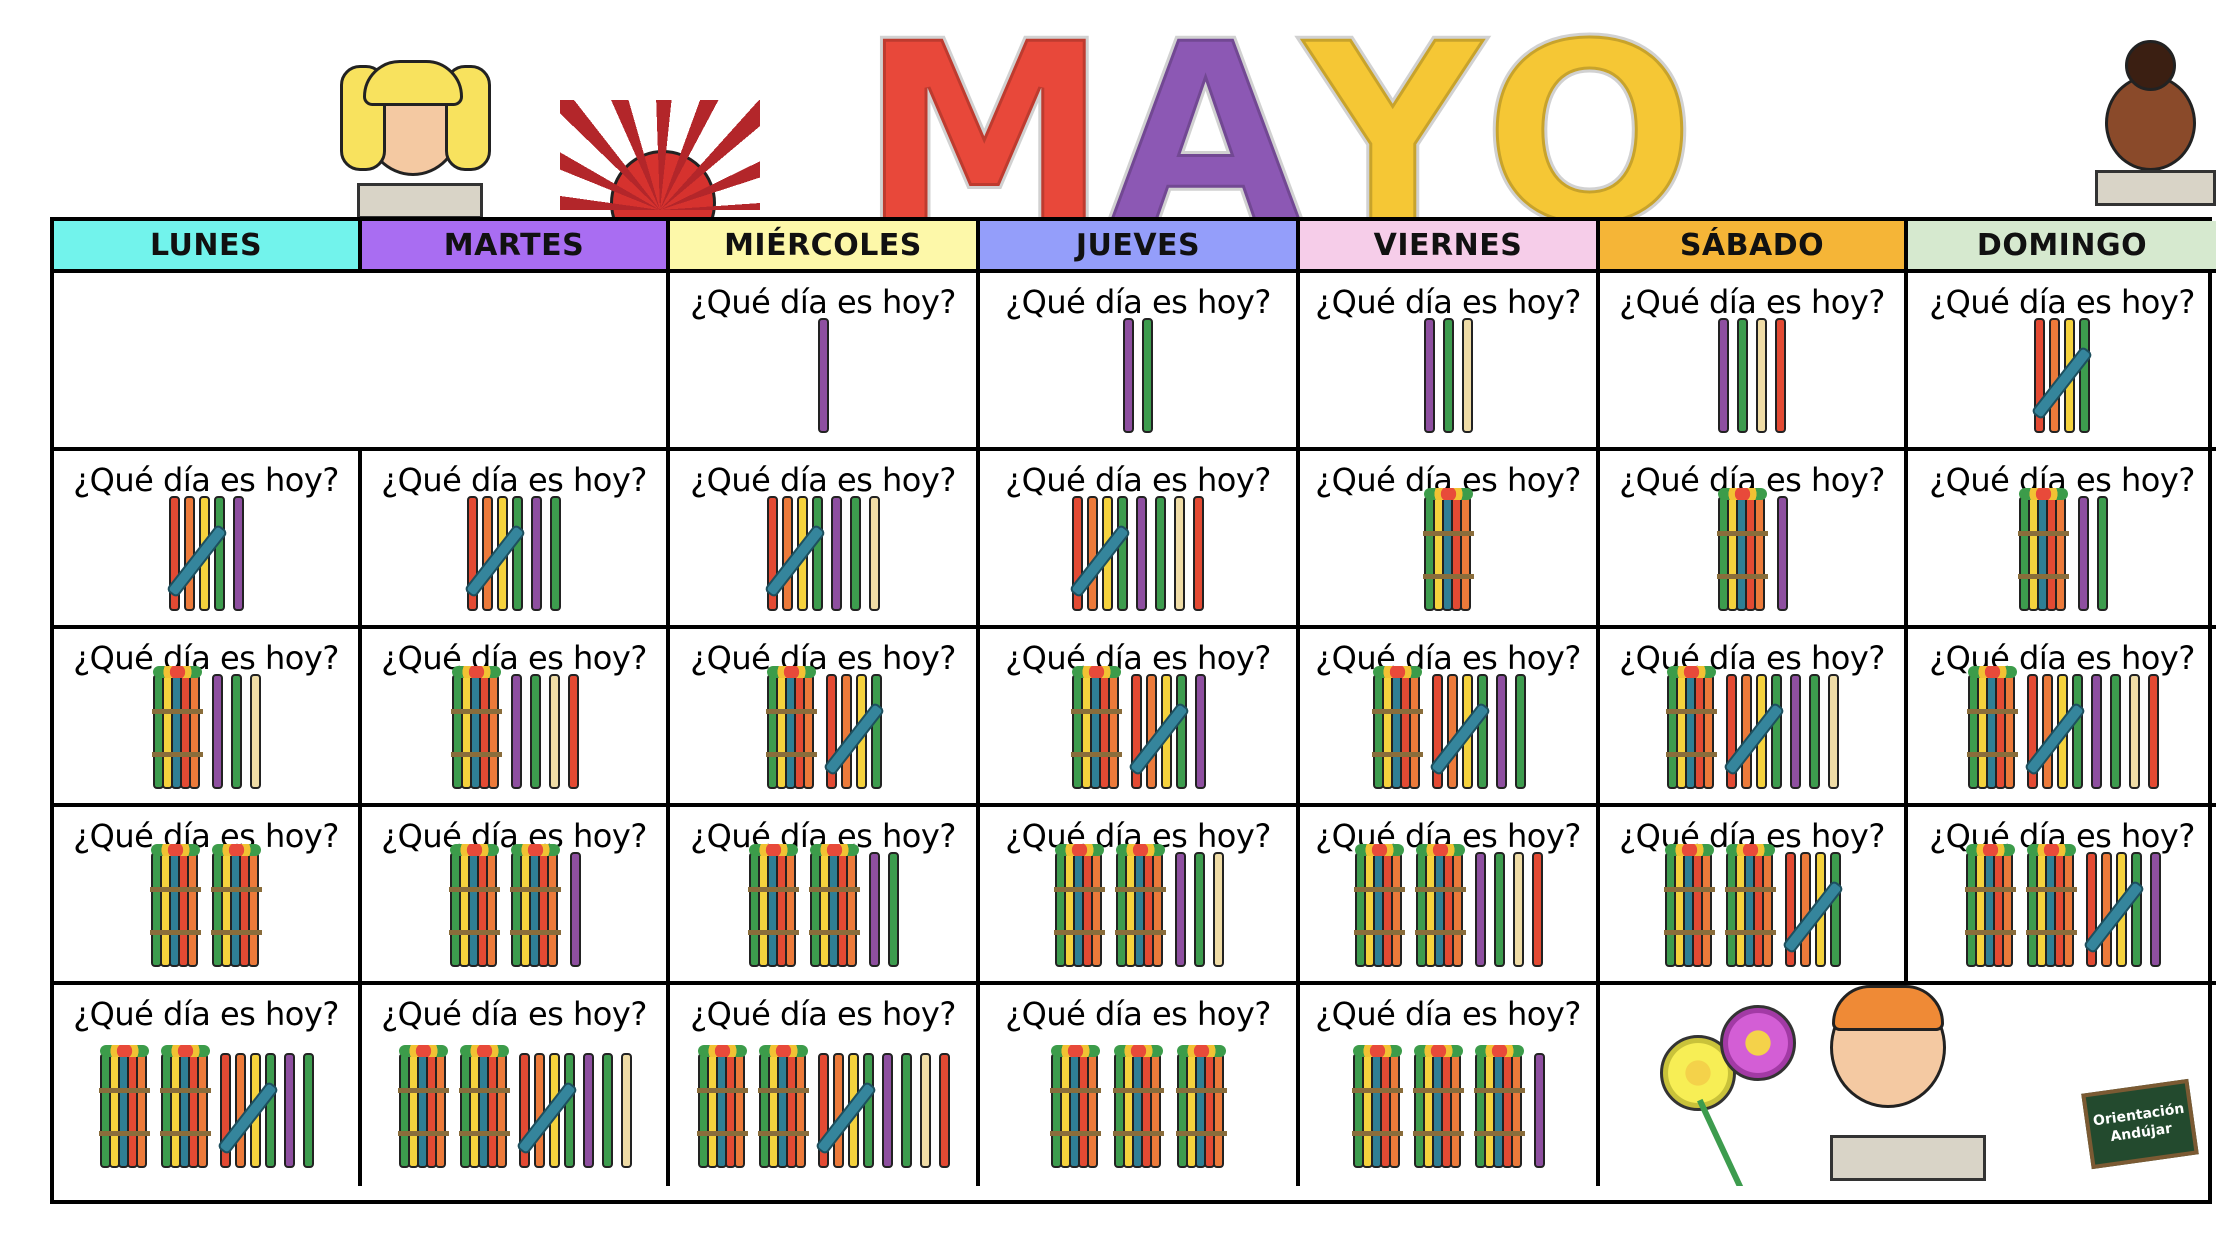 Image resolution: width=2218 pixels, height=1244 pixels. Describe the element at coordinates (1205, 140) in the screenshot. I see `title-letter: A` at that location.